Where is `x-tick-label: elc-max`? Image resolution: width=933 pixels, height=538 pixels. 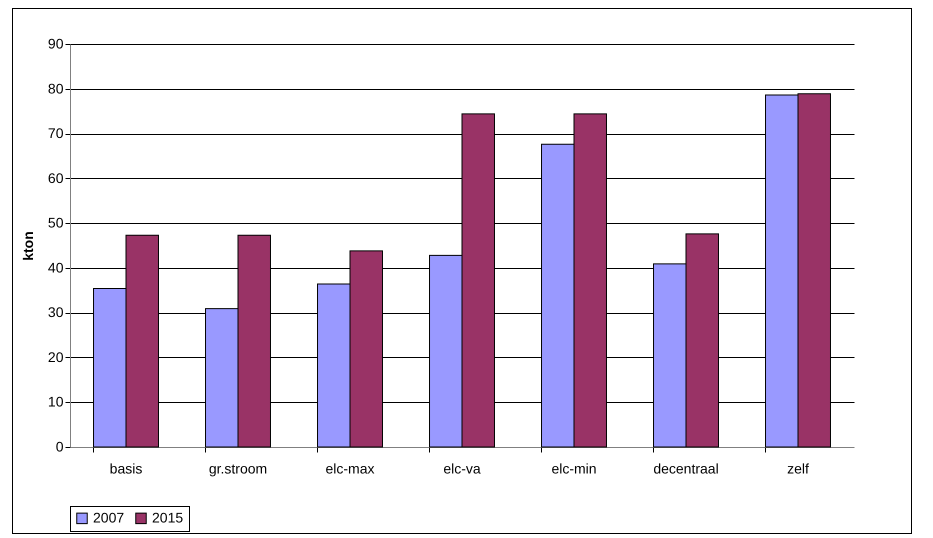 x-tick-label: elc-max is located at coordinates (350, 468).